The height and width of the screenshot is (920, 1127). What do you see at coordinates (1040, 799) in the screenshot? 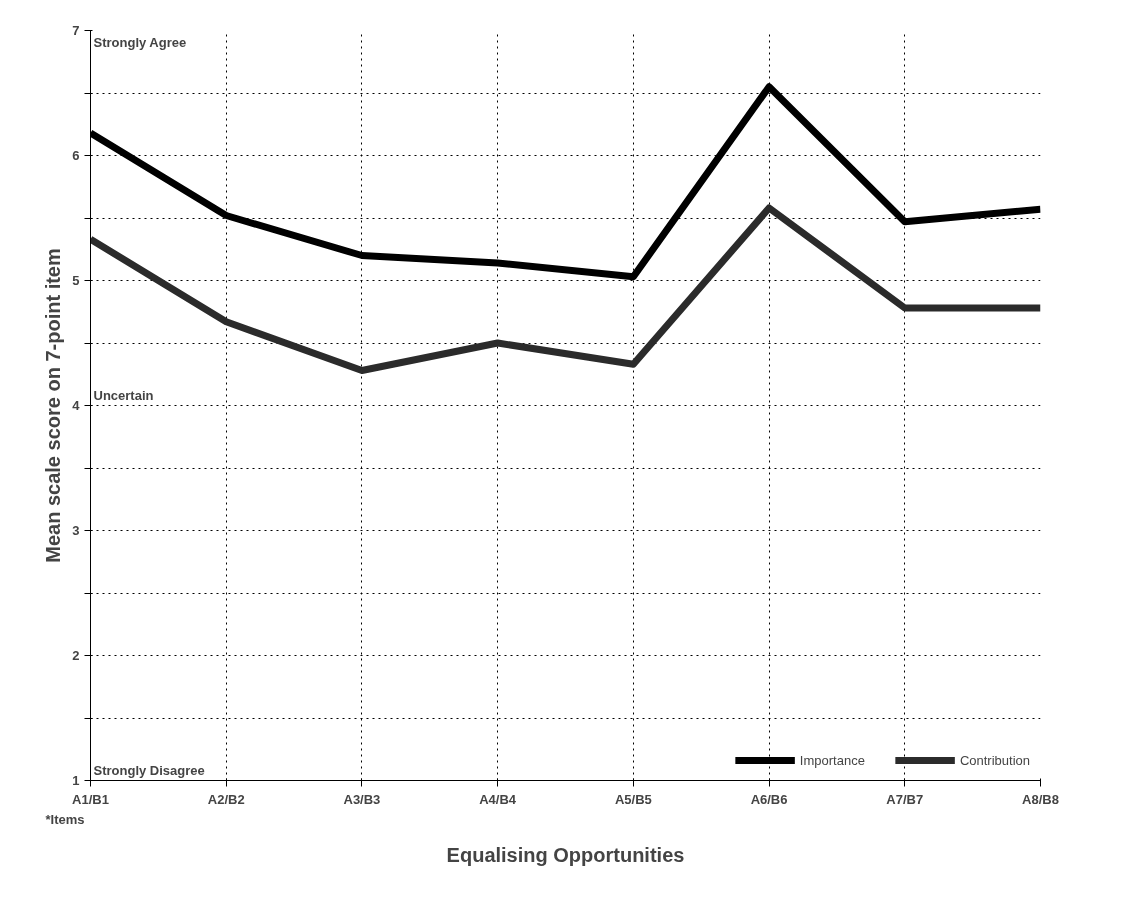
I see `x-tick-label: A8/B8` at bounding box center [1040, 799].